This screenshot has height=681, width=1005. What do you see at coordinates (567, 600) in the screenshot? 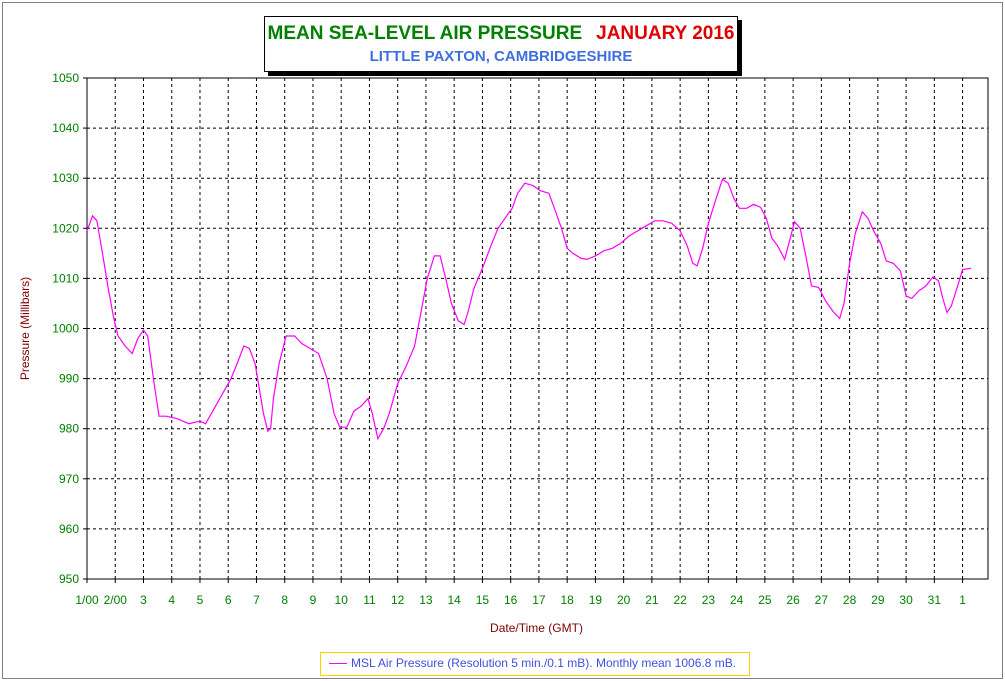
I see `x-tick-label: 18` at bounding box center [567, 600].